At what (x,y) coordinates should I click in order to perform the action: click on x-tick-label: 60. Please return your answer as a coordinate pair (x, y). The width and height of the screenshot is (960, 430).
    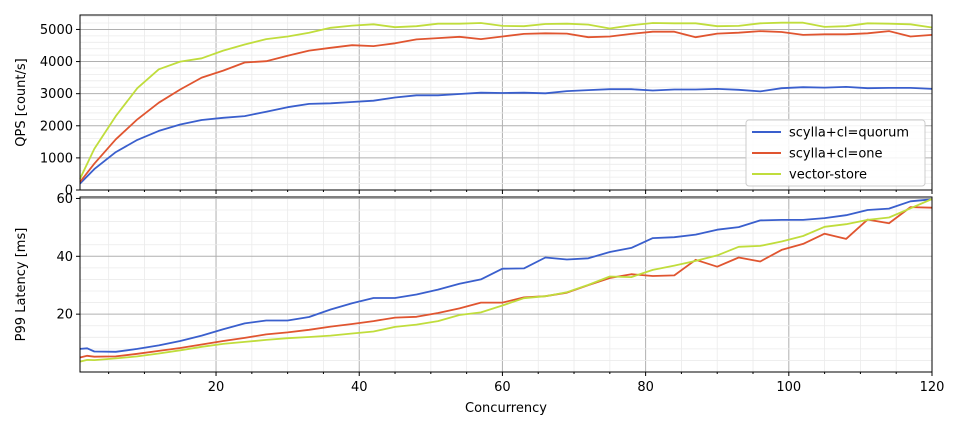
    Looking at the image, I should click on (502, 387).